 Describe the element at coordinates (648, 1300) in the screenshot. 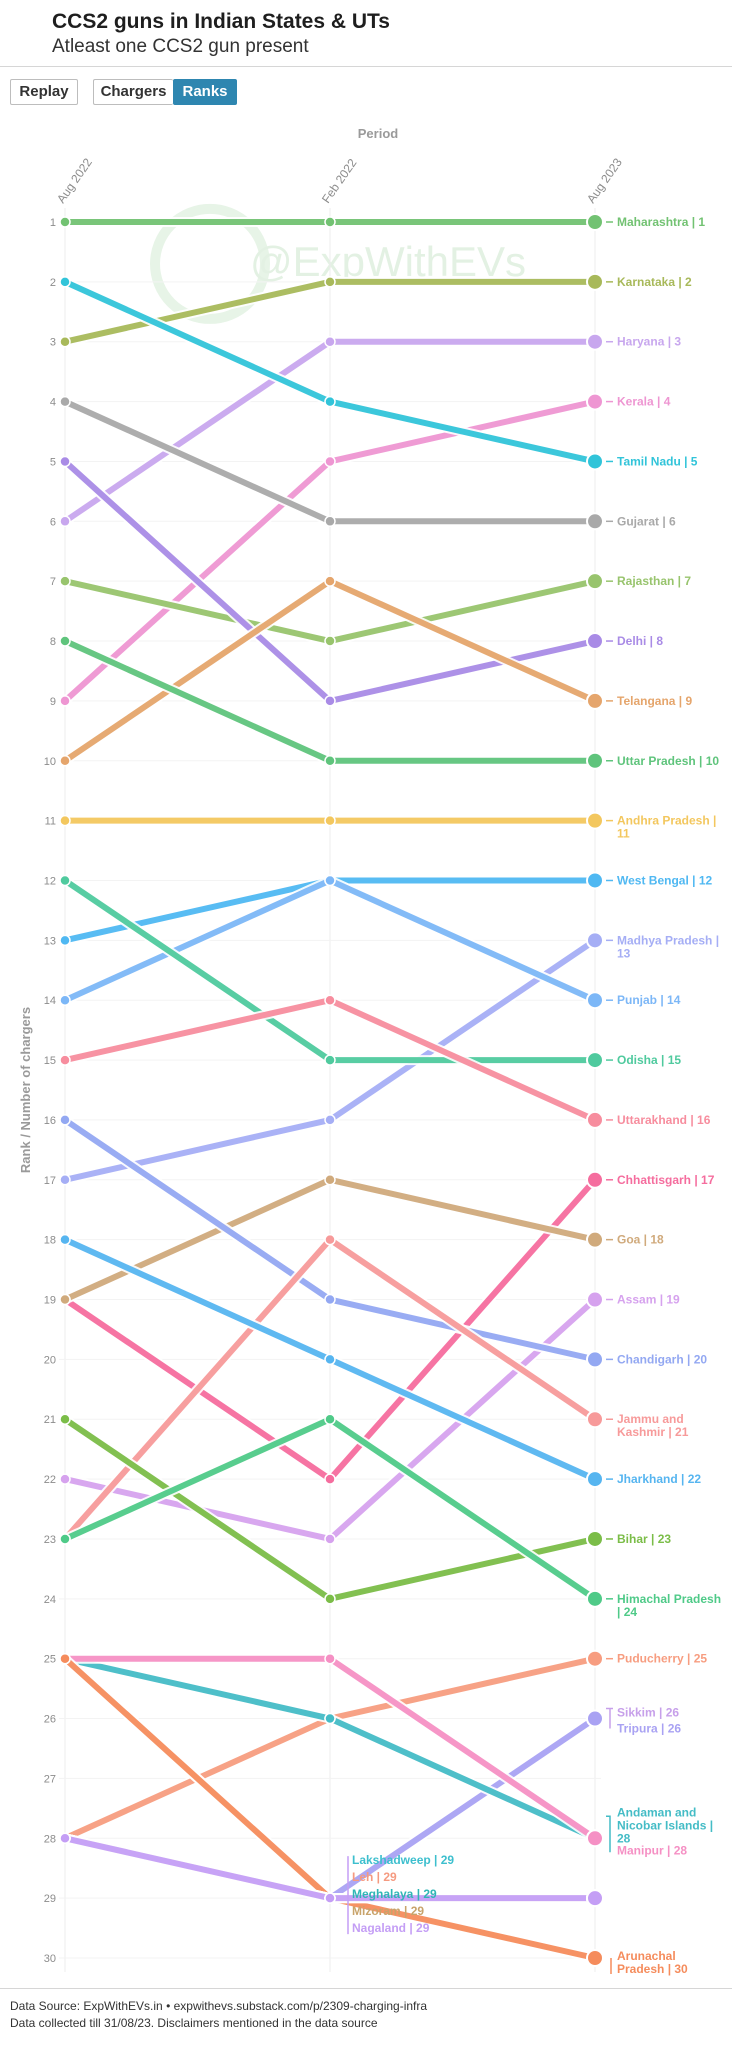

I see `end-label-text: Assam | 19` at that location.